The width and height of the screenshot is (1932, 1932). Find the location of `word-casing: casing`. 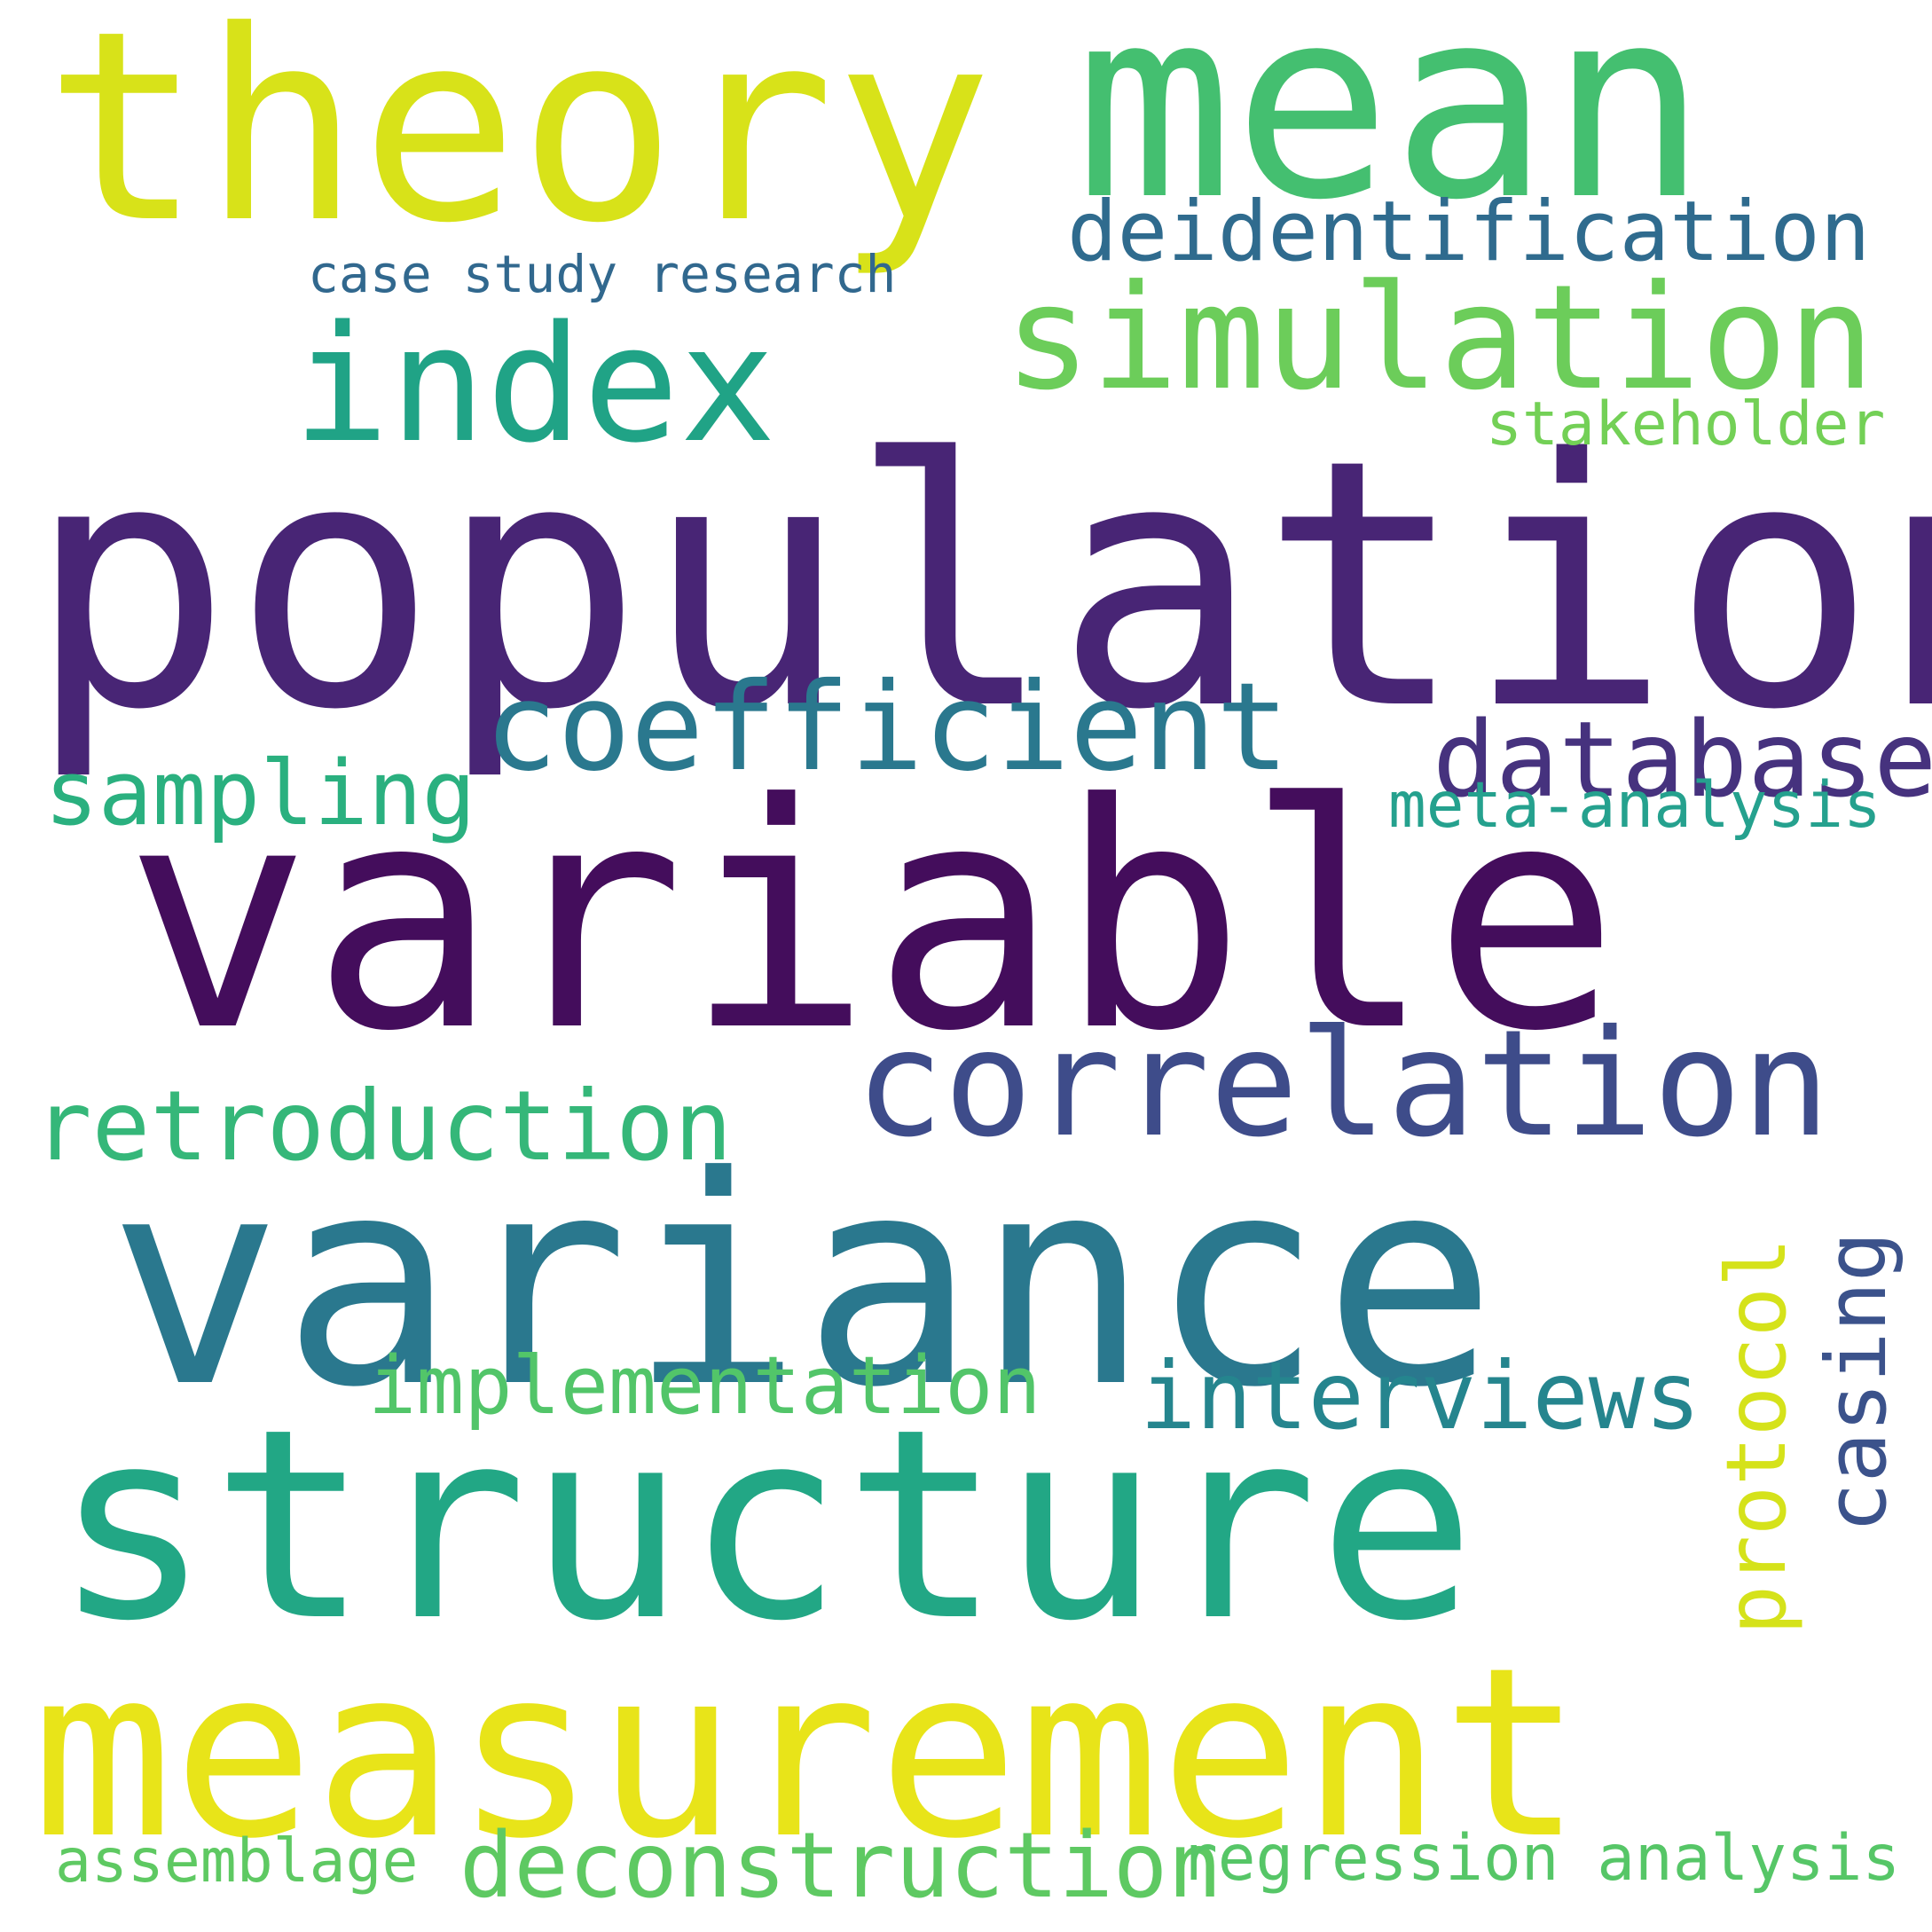

word-casing: casing is located at coordinates (1857, 1382).